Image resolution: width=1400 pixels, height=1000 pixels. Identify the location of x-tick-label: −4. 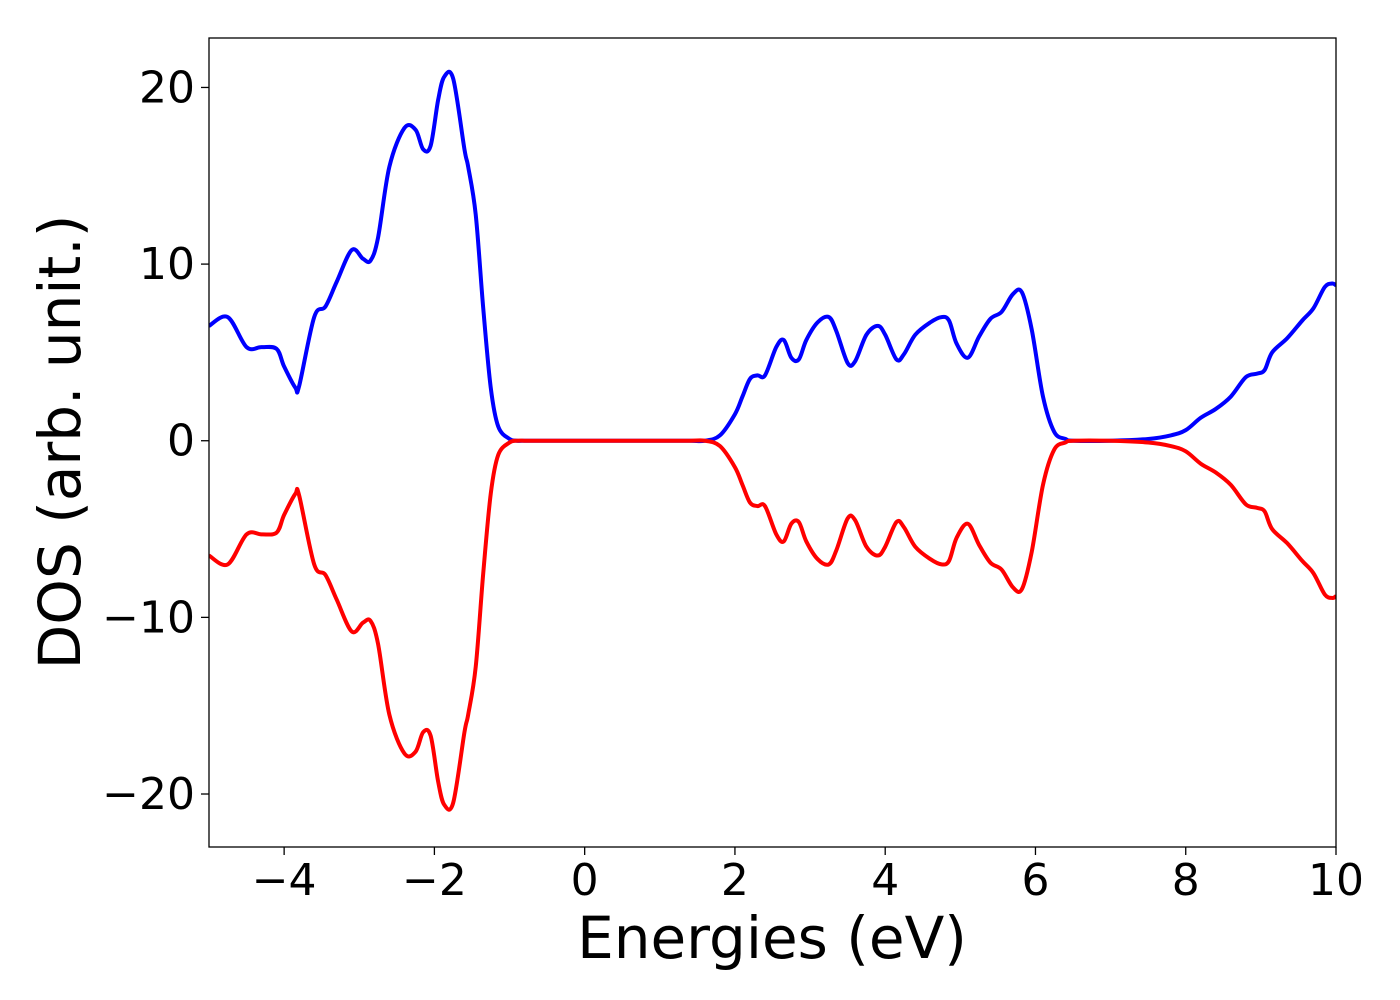
(284, 880).